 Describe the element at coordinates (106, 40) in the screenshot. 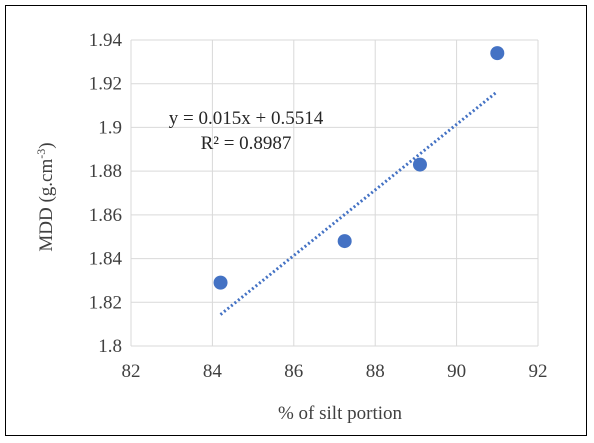

I see `y-tick-label: 1.94` at that location.